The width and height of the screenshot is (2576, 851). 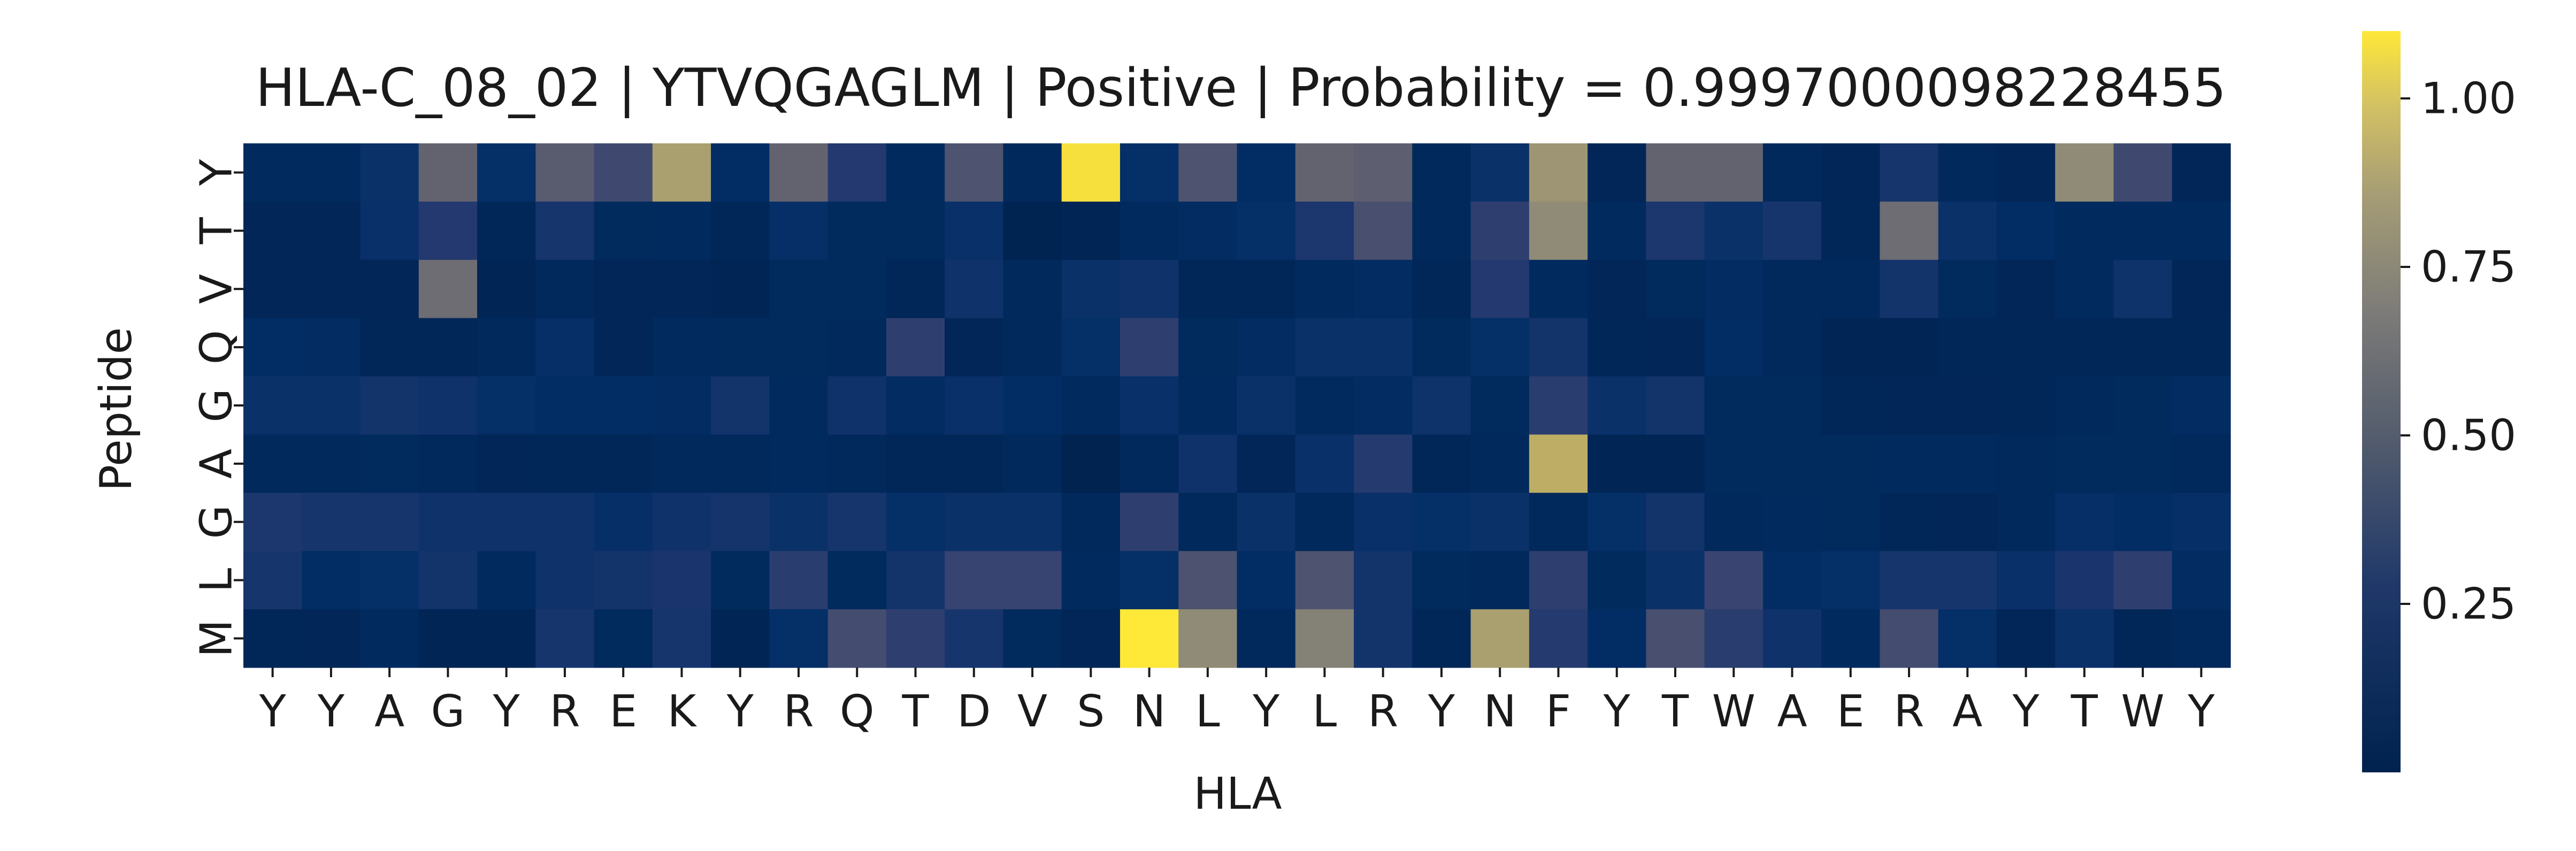 I want to click on y-axis-ticks: YTVQGAGLM, so click(x=217, y=407).